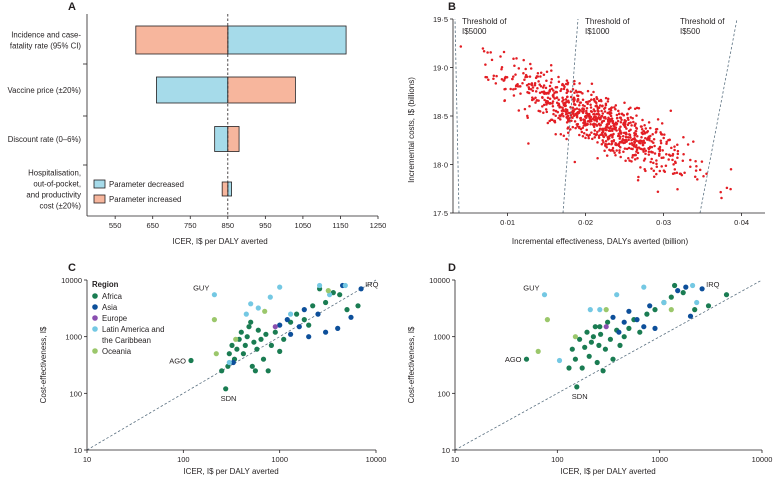 The image size is (775, 481). I want to click on panel-c-y-tick-label: 1000, so click(73, 337).